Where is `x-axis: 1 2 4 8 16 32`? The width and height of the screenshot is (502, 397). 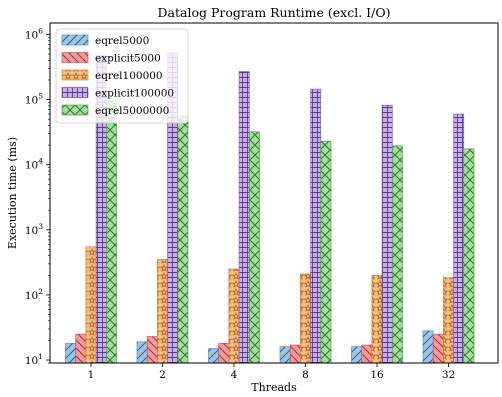
x-axis: 1 2 4 8 16 32 is located at coordinates (271, 372).